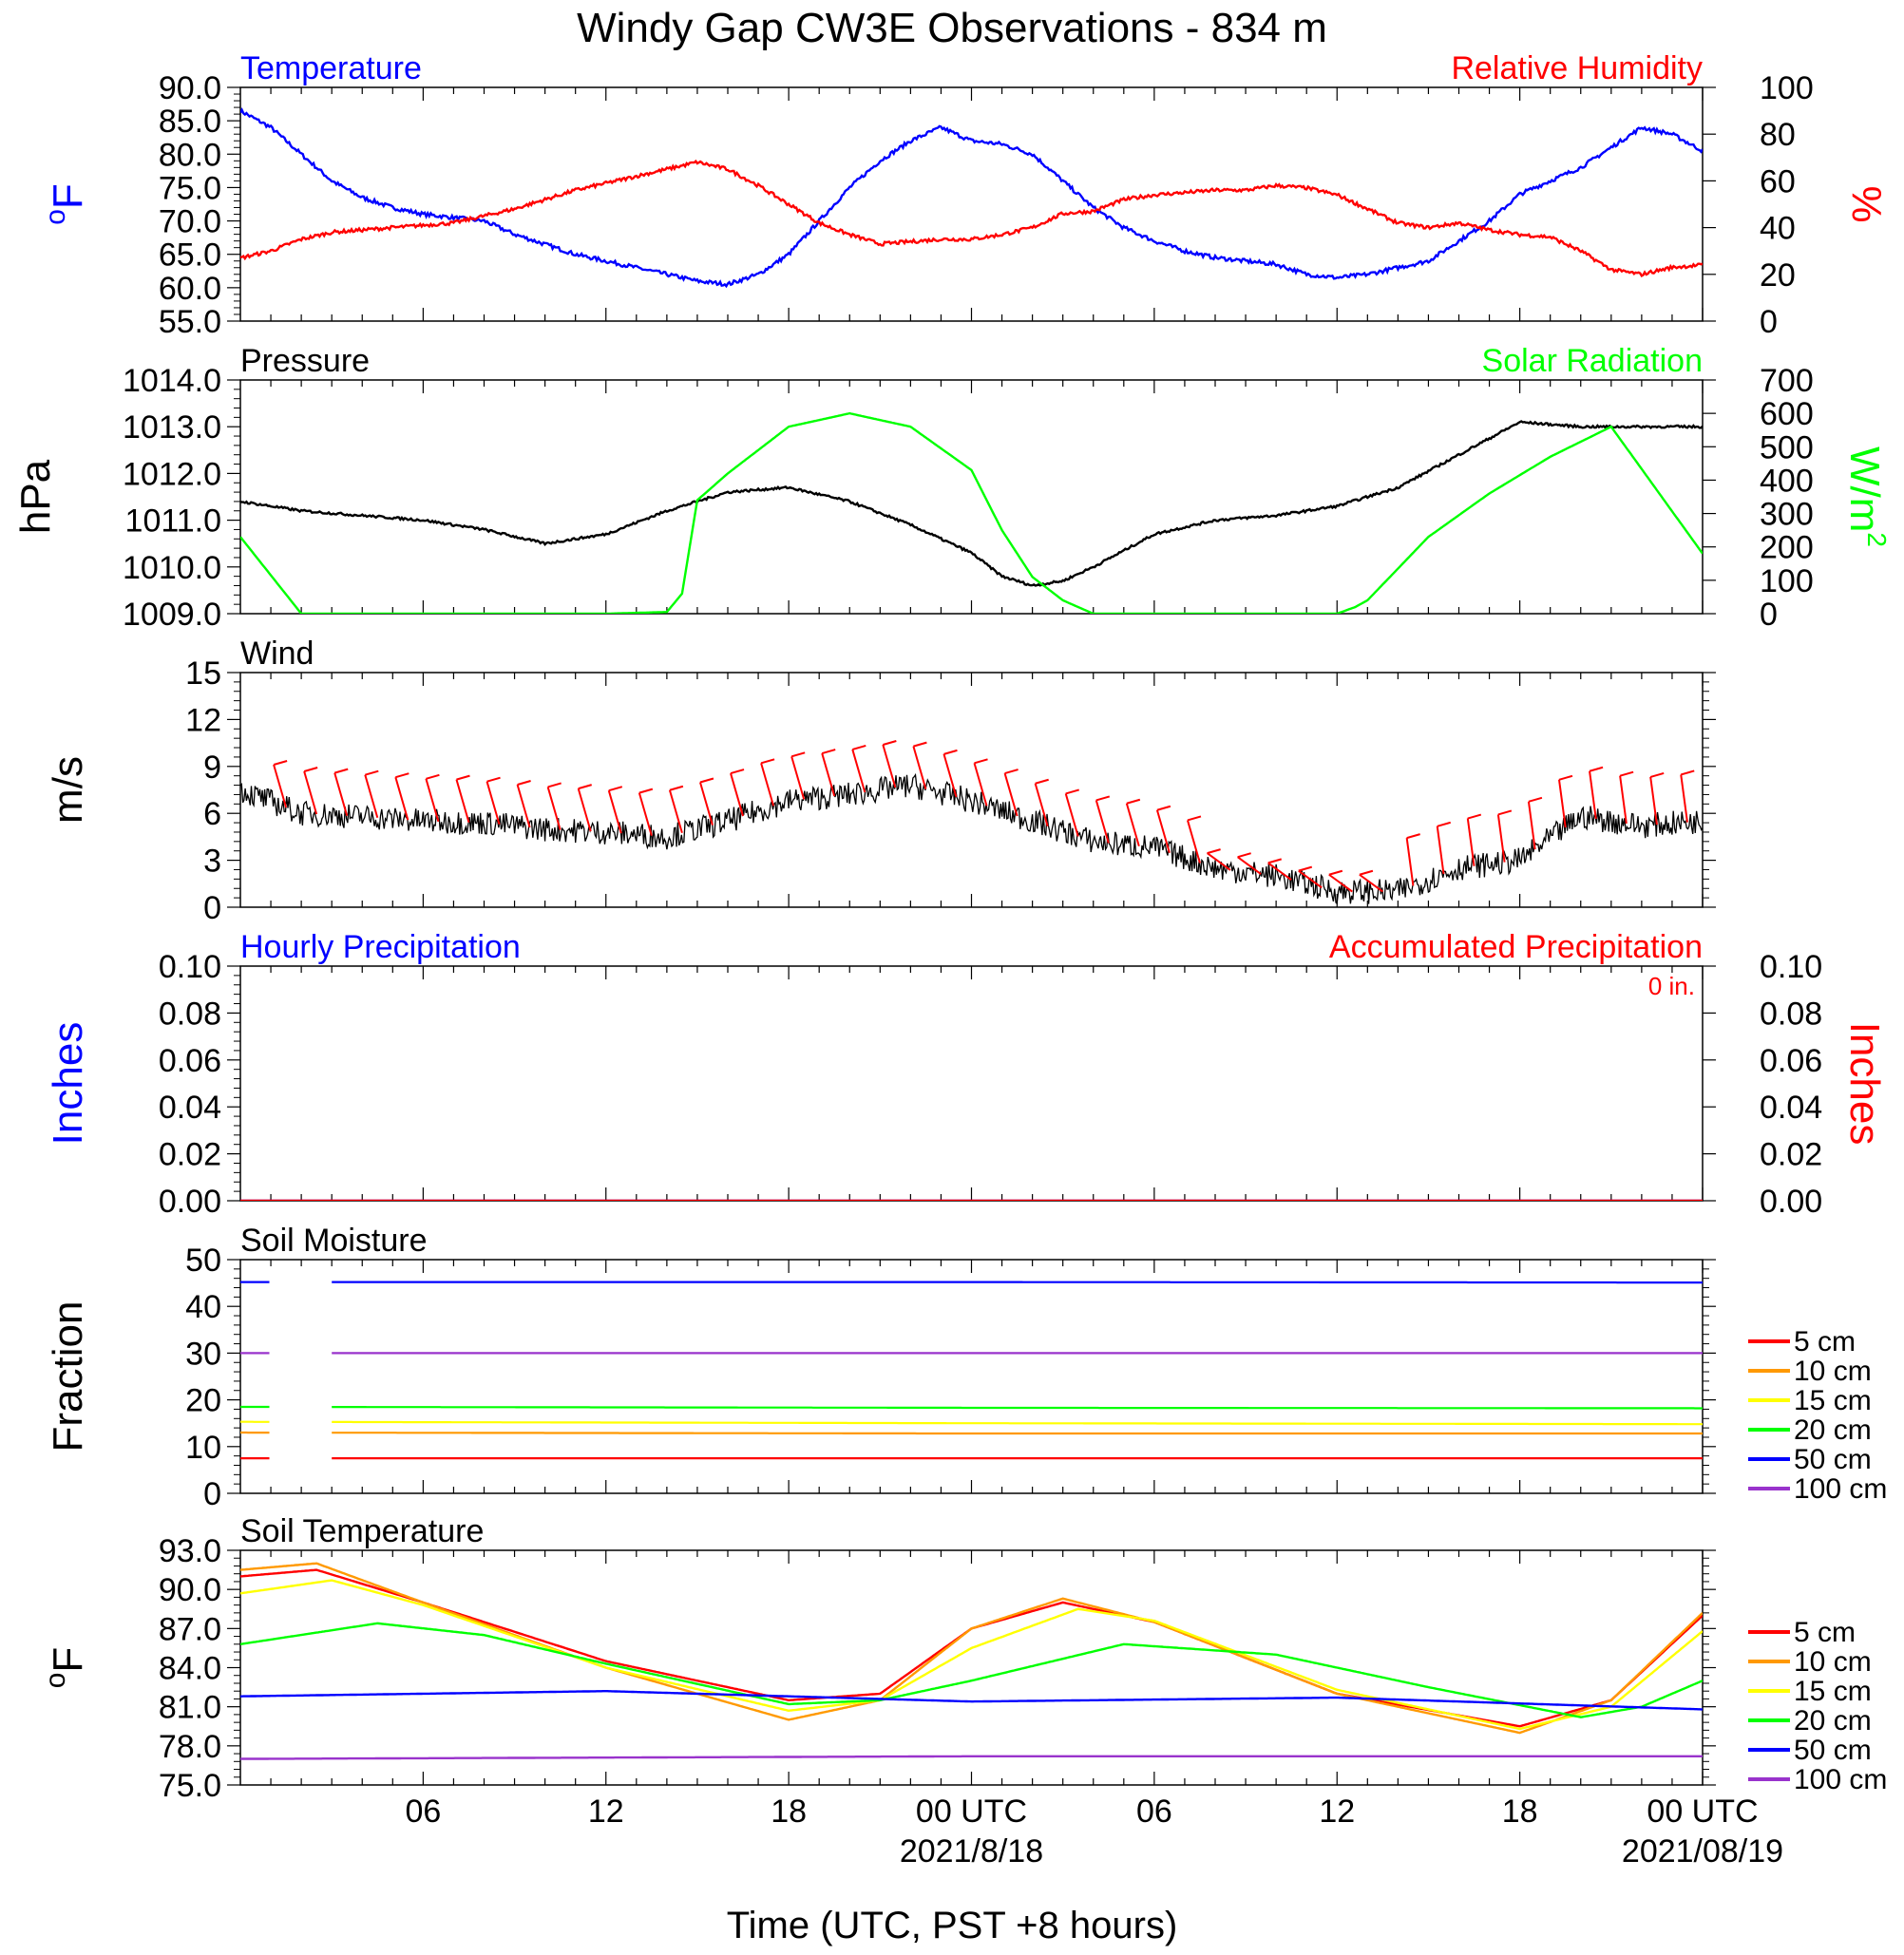 This screenshot has width=1904, height=1955. I want to click on y-tick-label: 55.0, so click(190, 322).